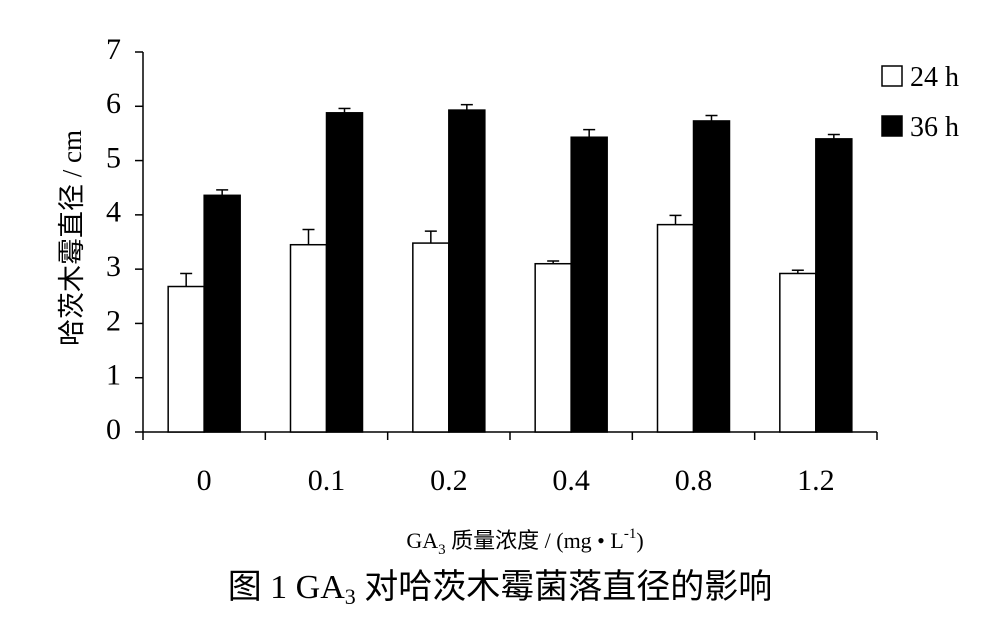 This screenshot has width=1000, height=621. Describe the element at coordinates (113, 239) in the screenshot. I see `y-tick-labels: 0 1 2 3 4 5 6 7` at that location.